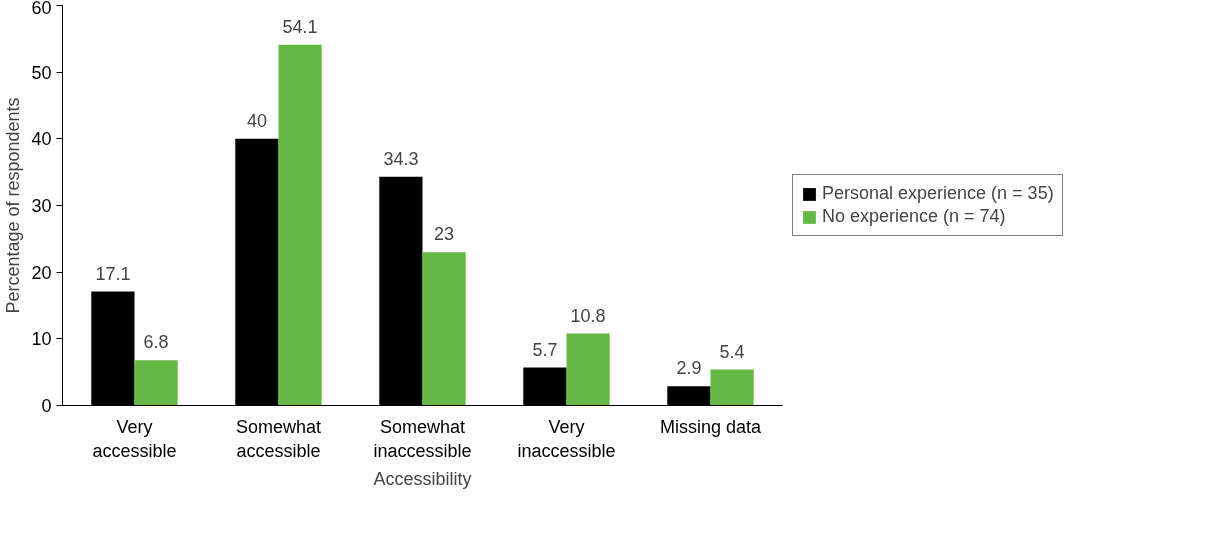  What do you see at coordinates (113, 273) in the screenshot?
I see `data-label: 17.1` at bounding box center [113, 273].